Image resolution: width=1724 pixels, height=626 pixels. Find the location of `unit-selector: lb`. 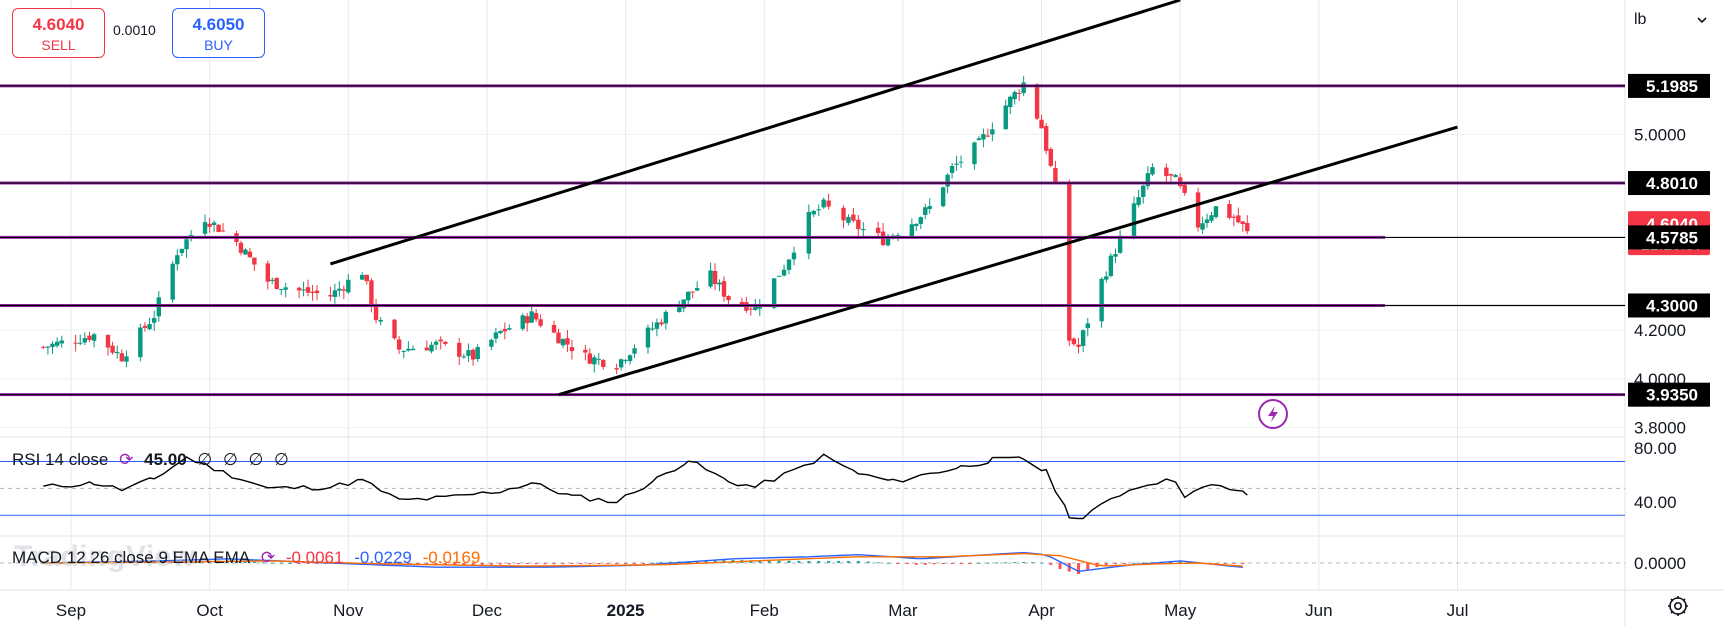

unit-selector: lb is located at coordinates (1671, 20).